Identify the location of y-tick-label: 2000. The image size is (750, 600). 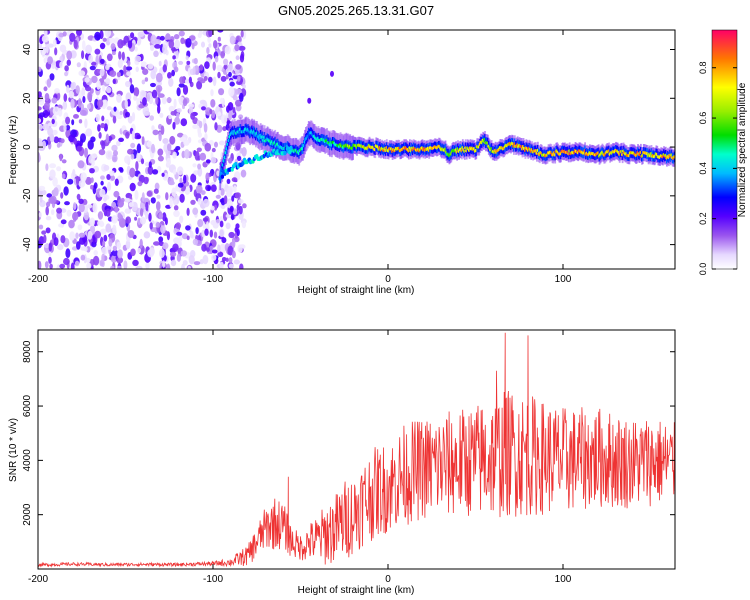
(27, 514).